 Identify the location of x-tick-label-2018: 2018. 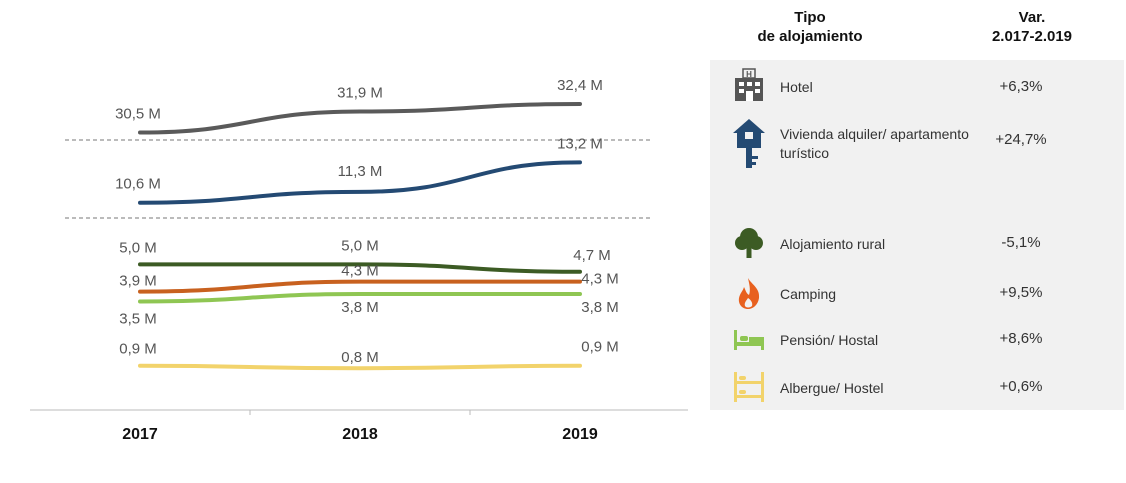
(360, 434).